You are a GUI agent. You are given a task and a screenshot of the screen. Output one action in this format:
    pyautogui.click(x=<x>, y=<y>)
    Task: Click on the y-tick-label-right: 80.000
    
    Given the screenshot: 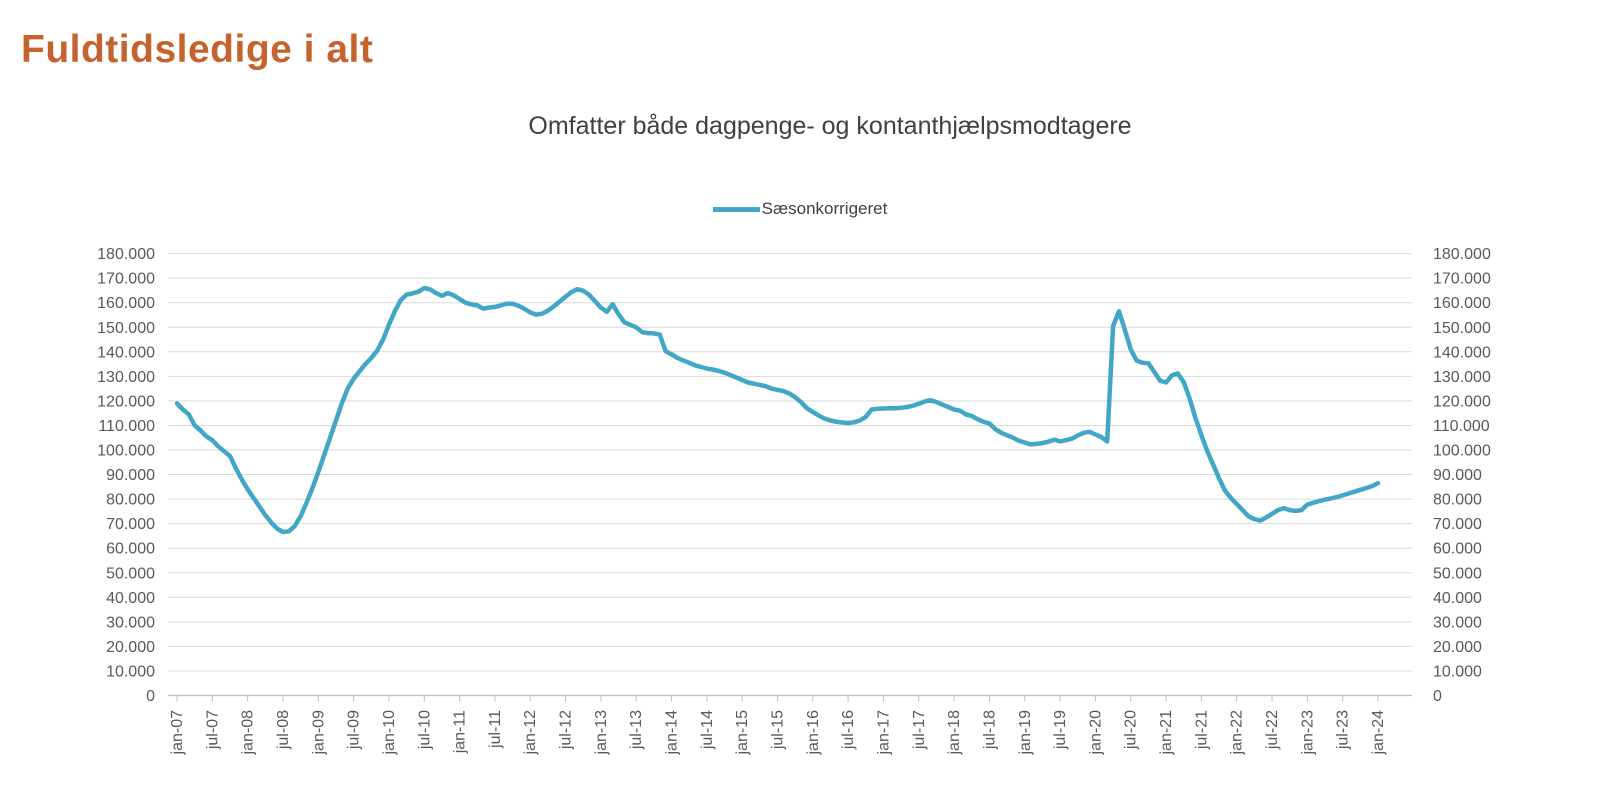 What is the action you would take?
    pyautogui.click(x=1457, y=500)
    